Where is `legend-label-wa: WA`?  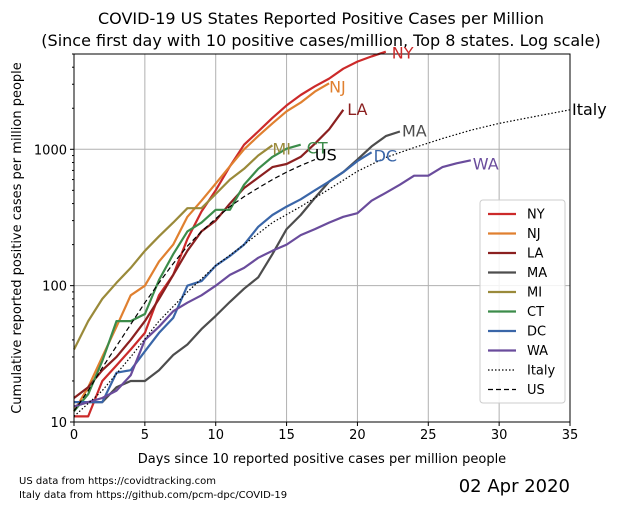 legend-label-wa: WA is located at coordinates (537, 351).